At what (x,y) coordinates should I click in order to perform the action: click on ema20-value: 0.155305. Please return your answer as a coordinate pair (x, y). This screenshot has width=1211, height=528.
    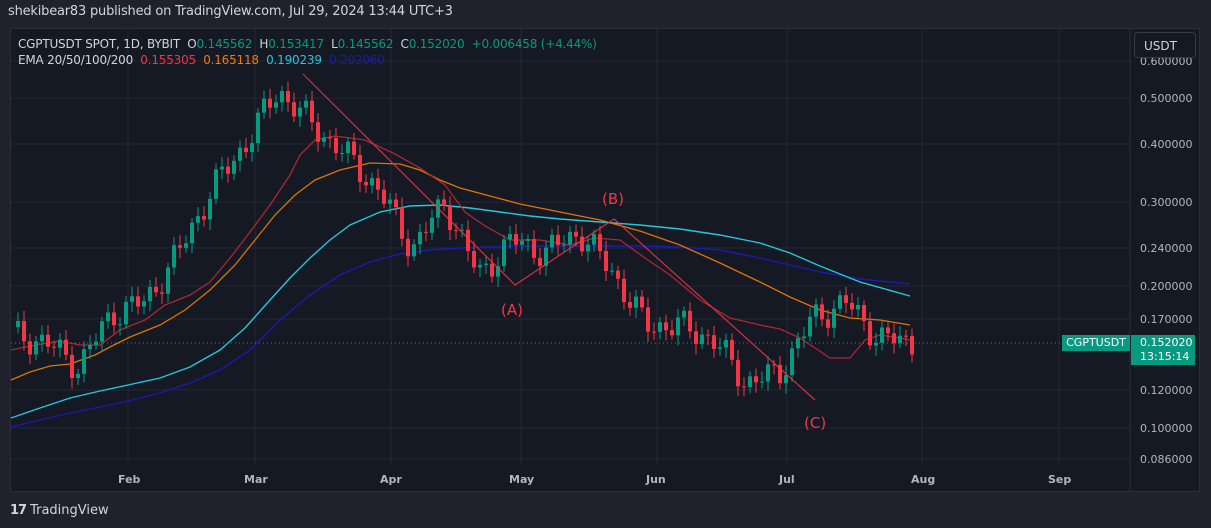
    Looking at the image, I should click on (168, 60).